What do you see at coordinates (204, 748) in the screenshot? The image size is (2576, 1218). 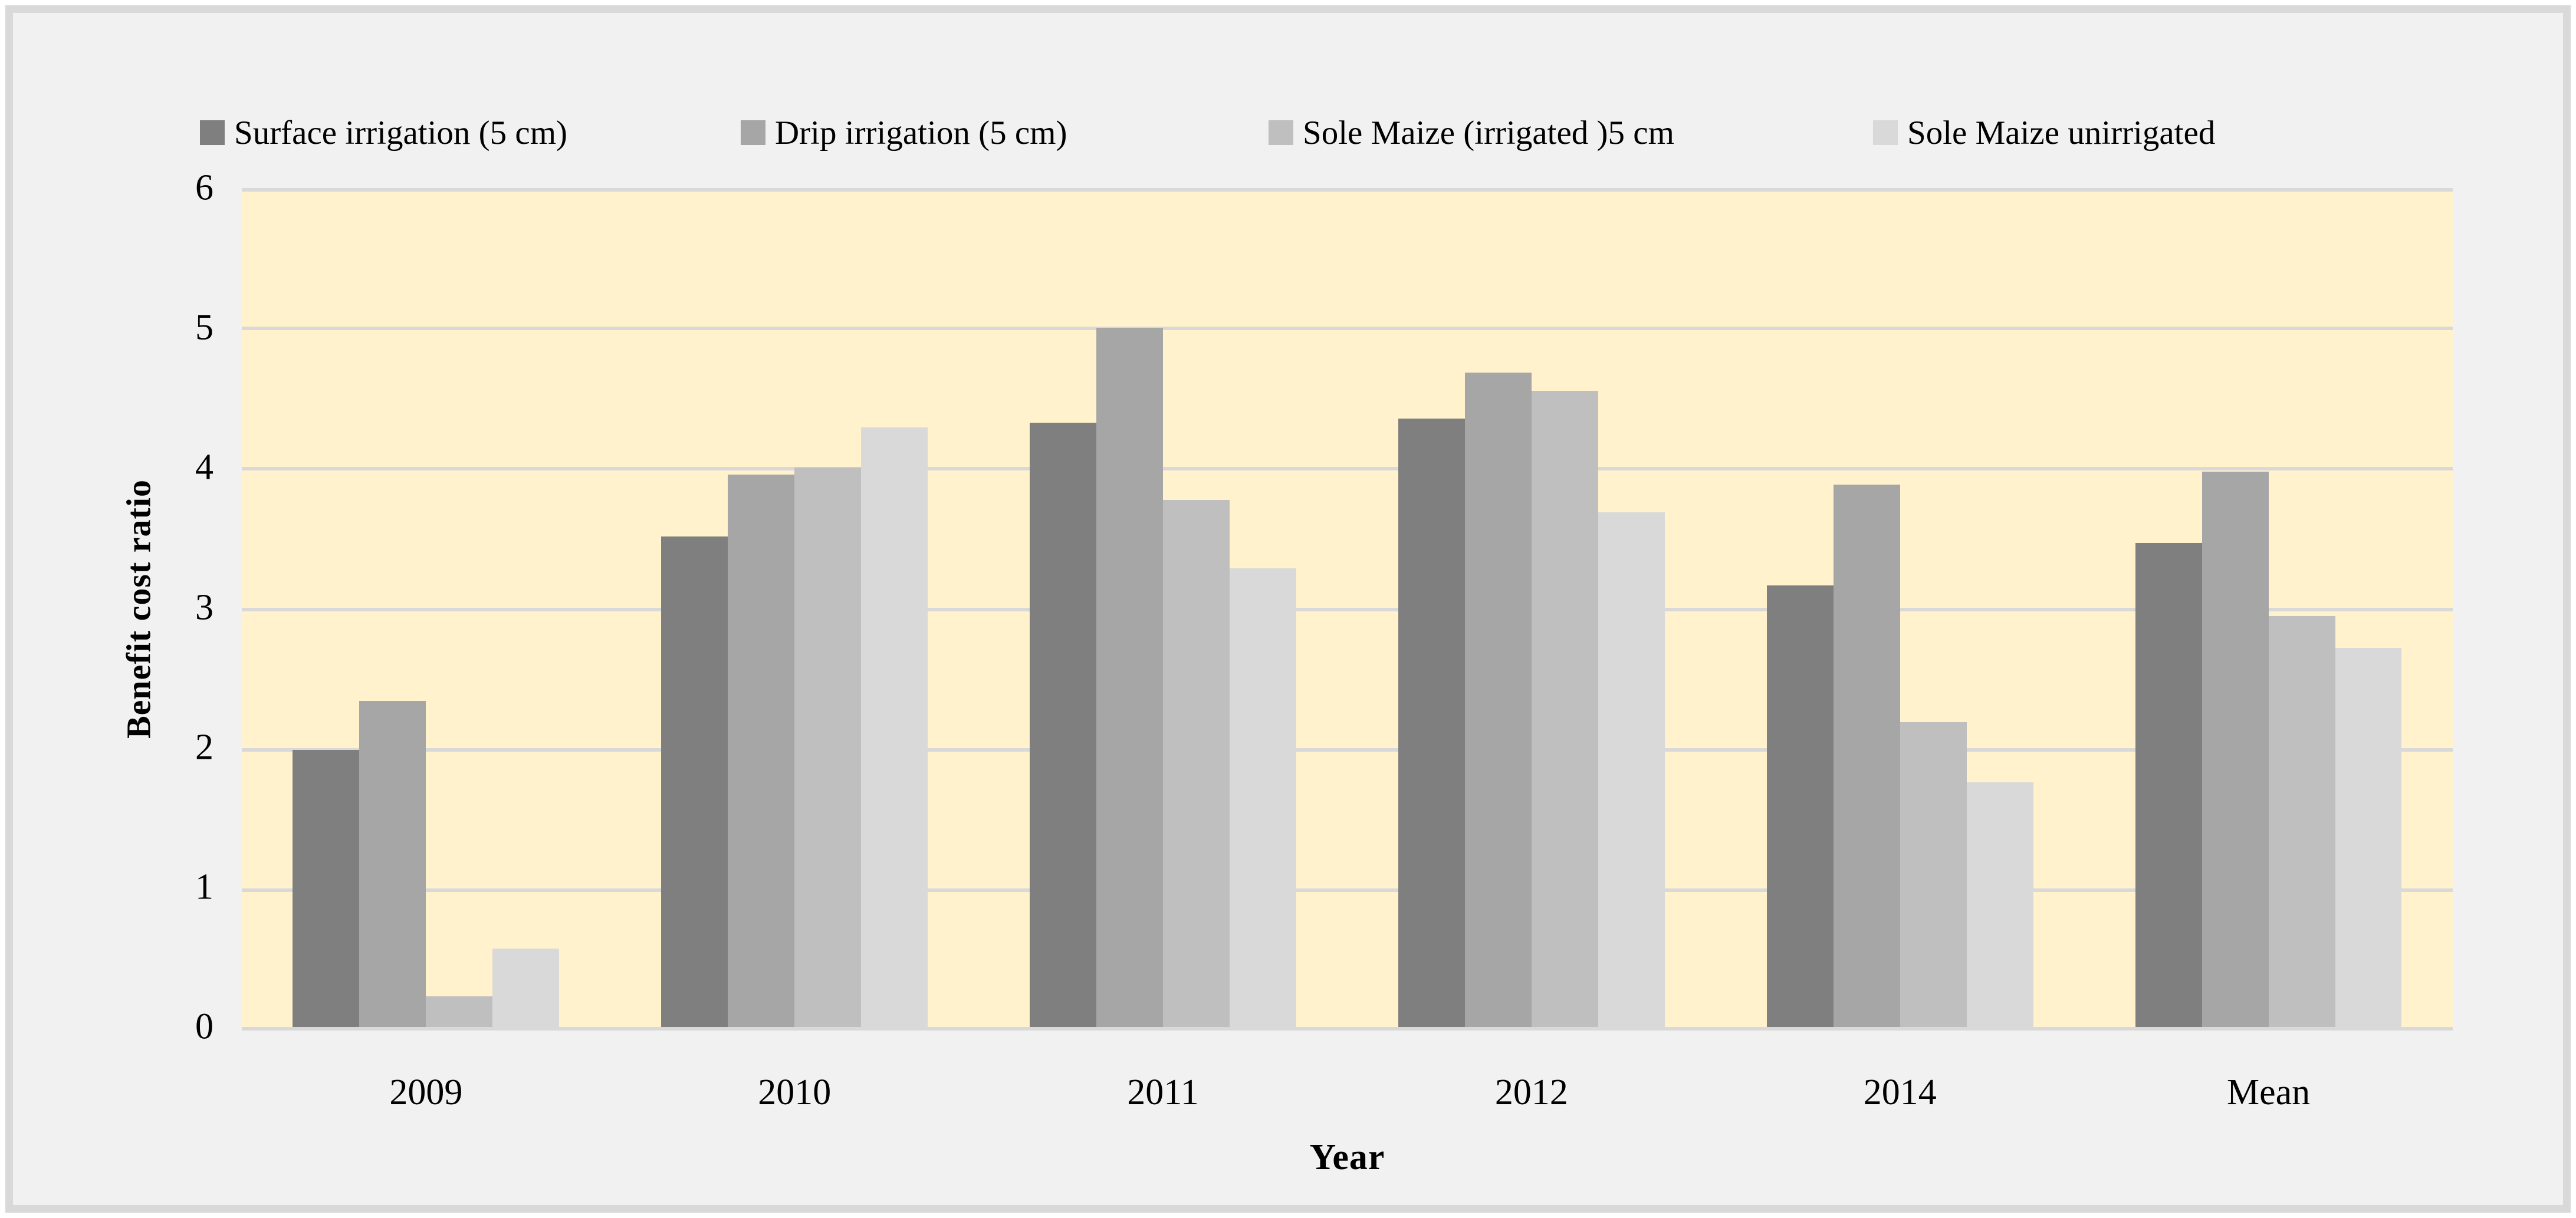 I see `y-tick-label-2: 2` at bounding box center [204, 748].